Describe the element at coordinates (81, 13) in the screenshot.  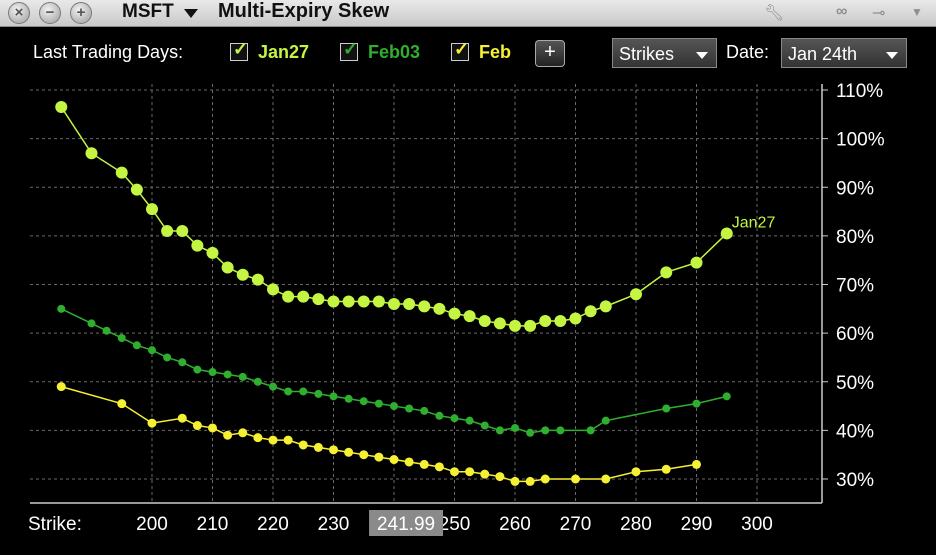
I see `maximize-icon: +` at that location.